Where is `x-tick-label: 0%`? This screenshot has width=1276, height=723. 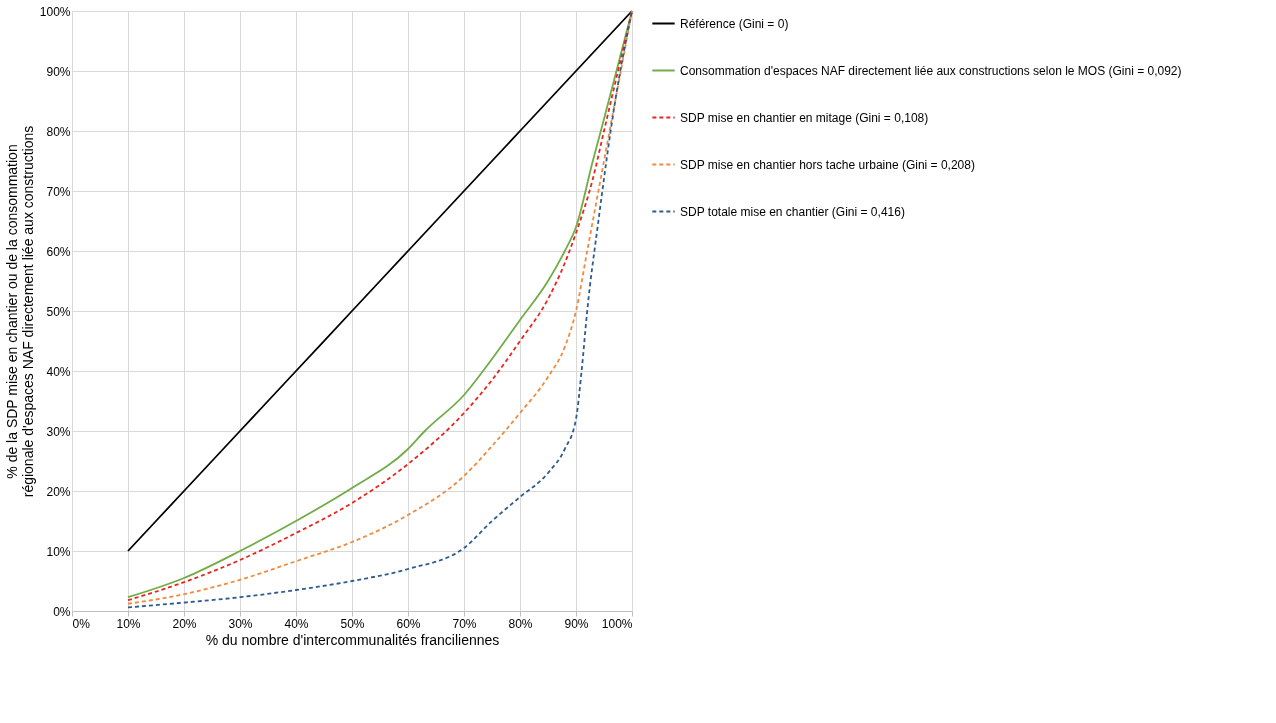 x-tick-label: 0% is located at coordinates (81, 623).